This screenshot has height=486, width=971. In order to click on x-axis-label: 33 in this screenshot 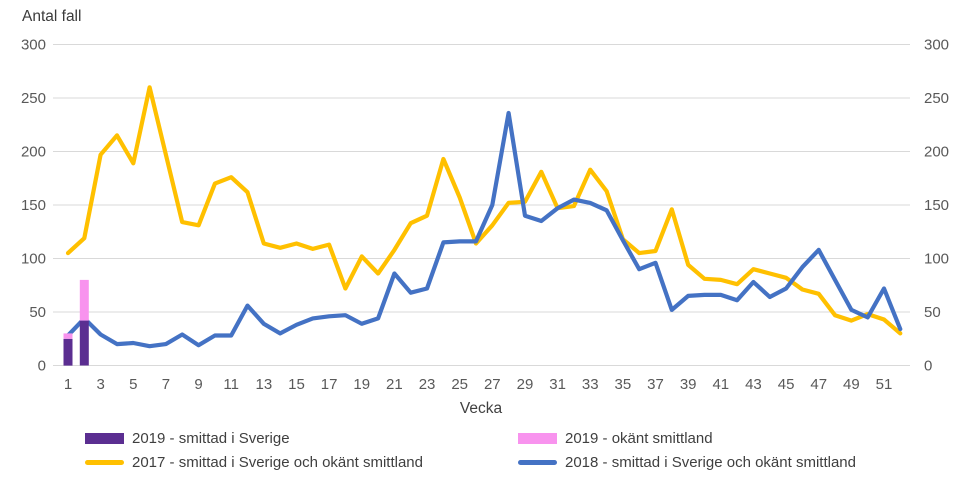, I will do `click(590, 384)`.